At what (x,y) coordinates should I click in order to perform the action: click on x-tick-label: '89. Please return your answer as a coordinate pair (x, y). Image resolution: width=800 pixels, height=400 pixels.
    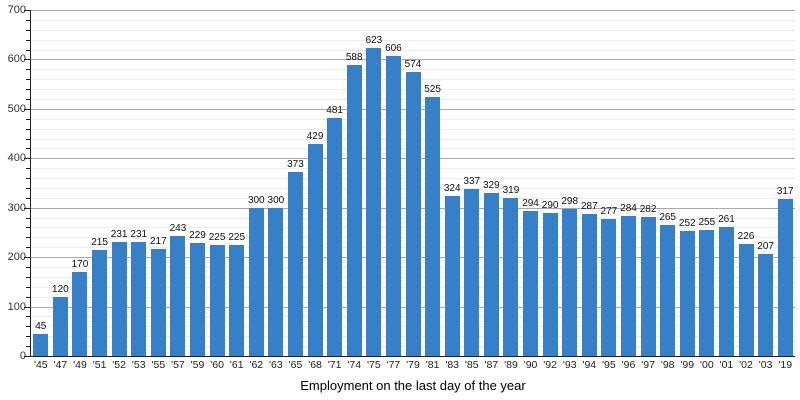
    Looking at the image, I should click on (511, 365).